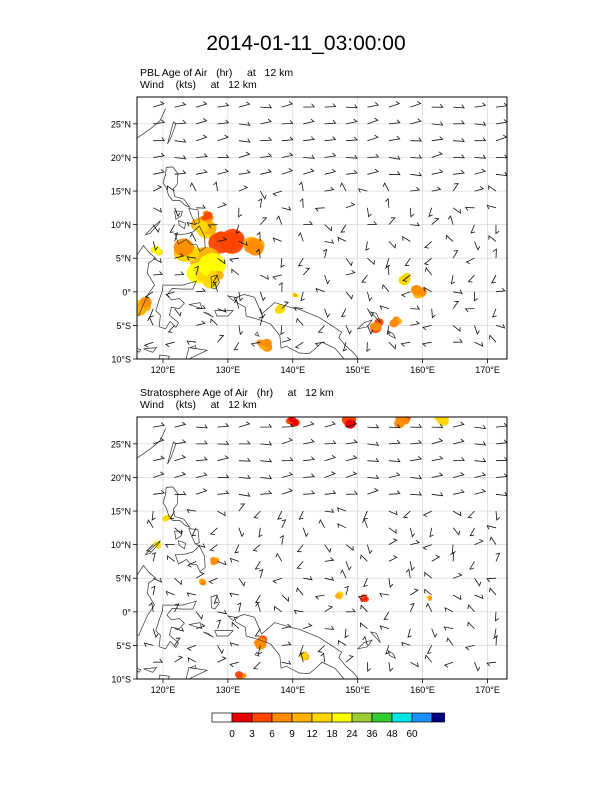 Image resolution: width=612 pixels, height=792 pixels. Describe the element at coordinates (123, 579) in the screenshot. I see `lat-label: 5°N` at that location.